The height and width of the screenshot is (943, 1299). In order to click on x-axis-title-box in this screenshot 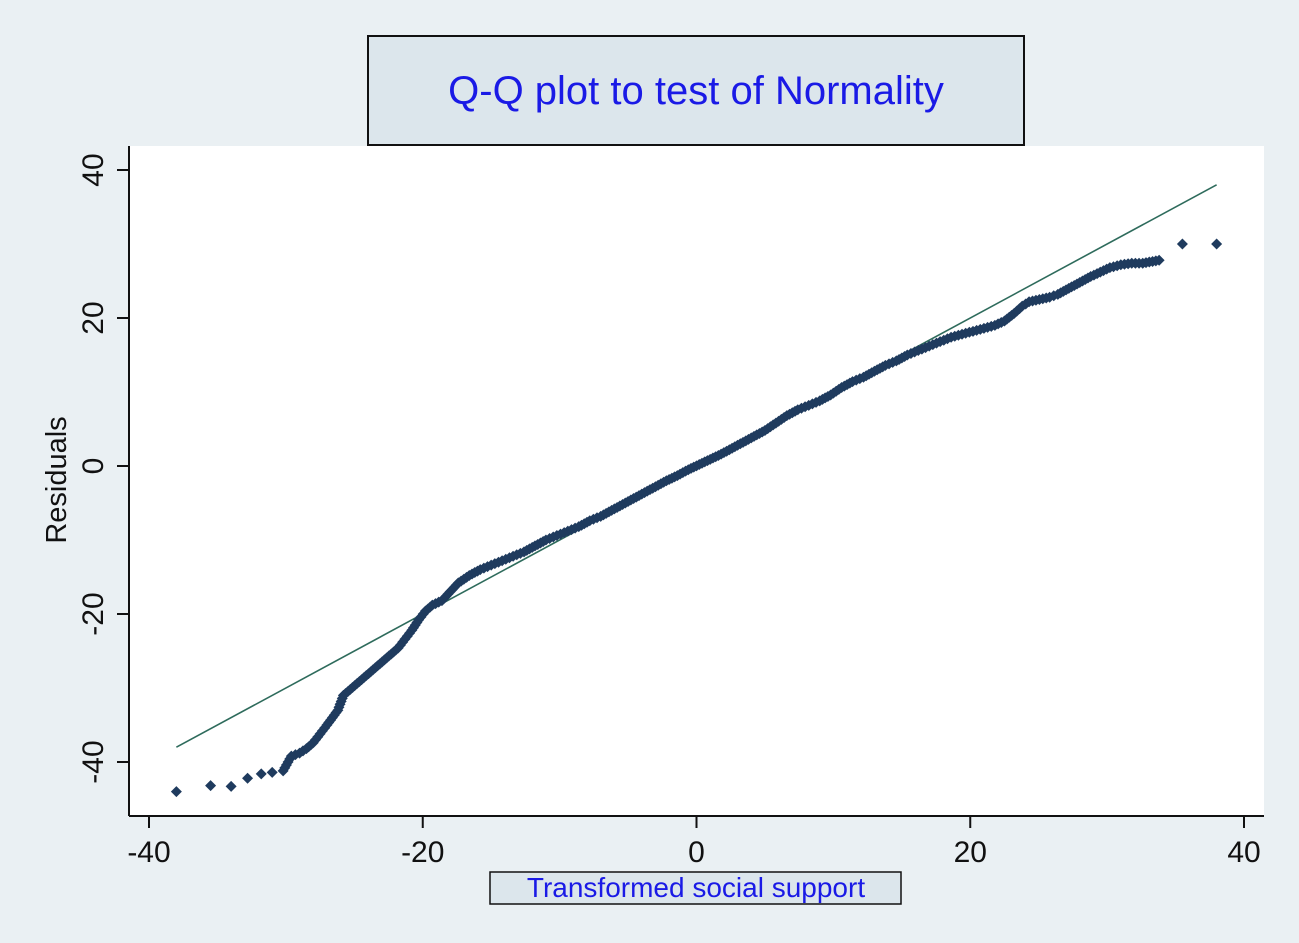, I will do `click(695, 888)`.